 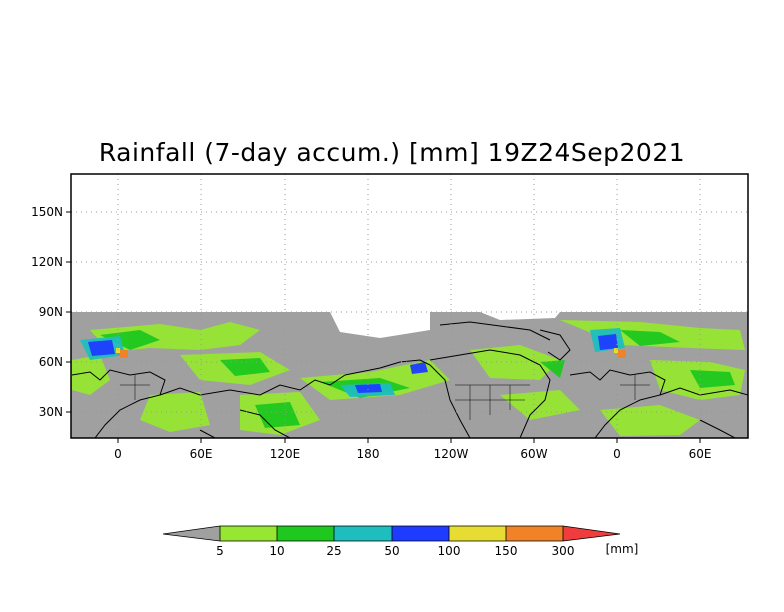 What do you see at coordinates (285, 454) in the screenshot?
I see `x-tick-label: 120E` at bounding box center [285, 454].